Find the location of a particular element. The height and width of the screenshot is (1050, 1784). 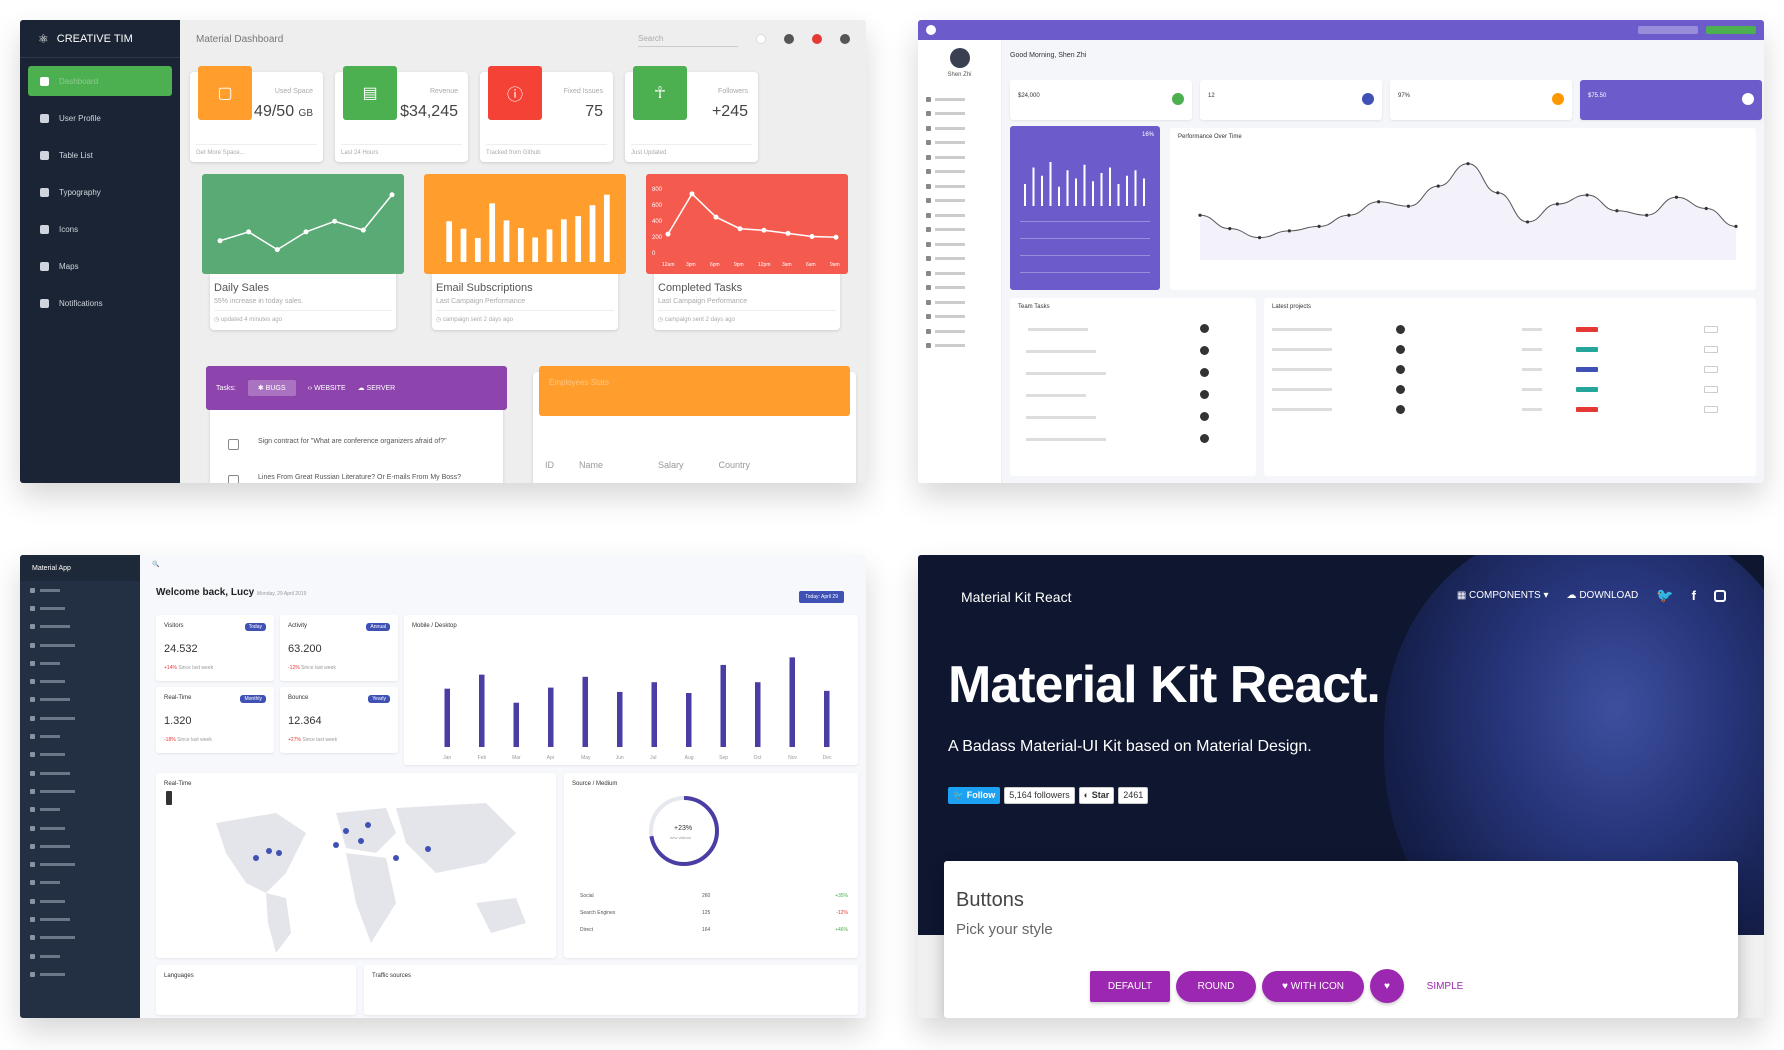

menu-icon is located at coordinates (928, 317).